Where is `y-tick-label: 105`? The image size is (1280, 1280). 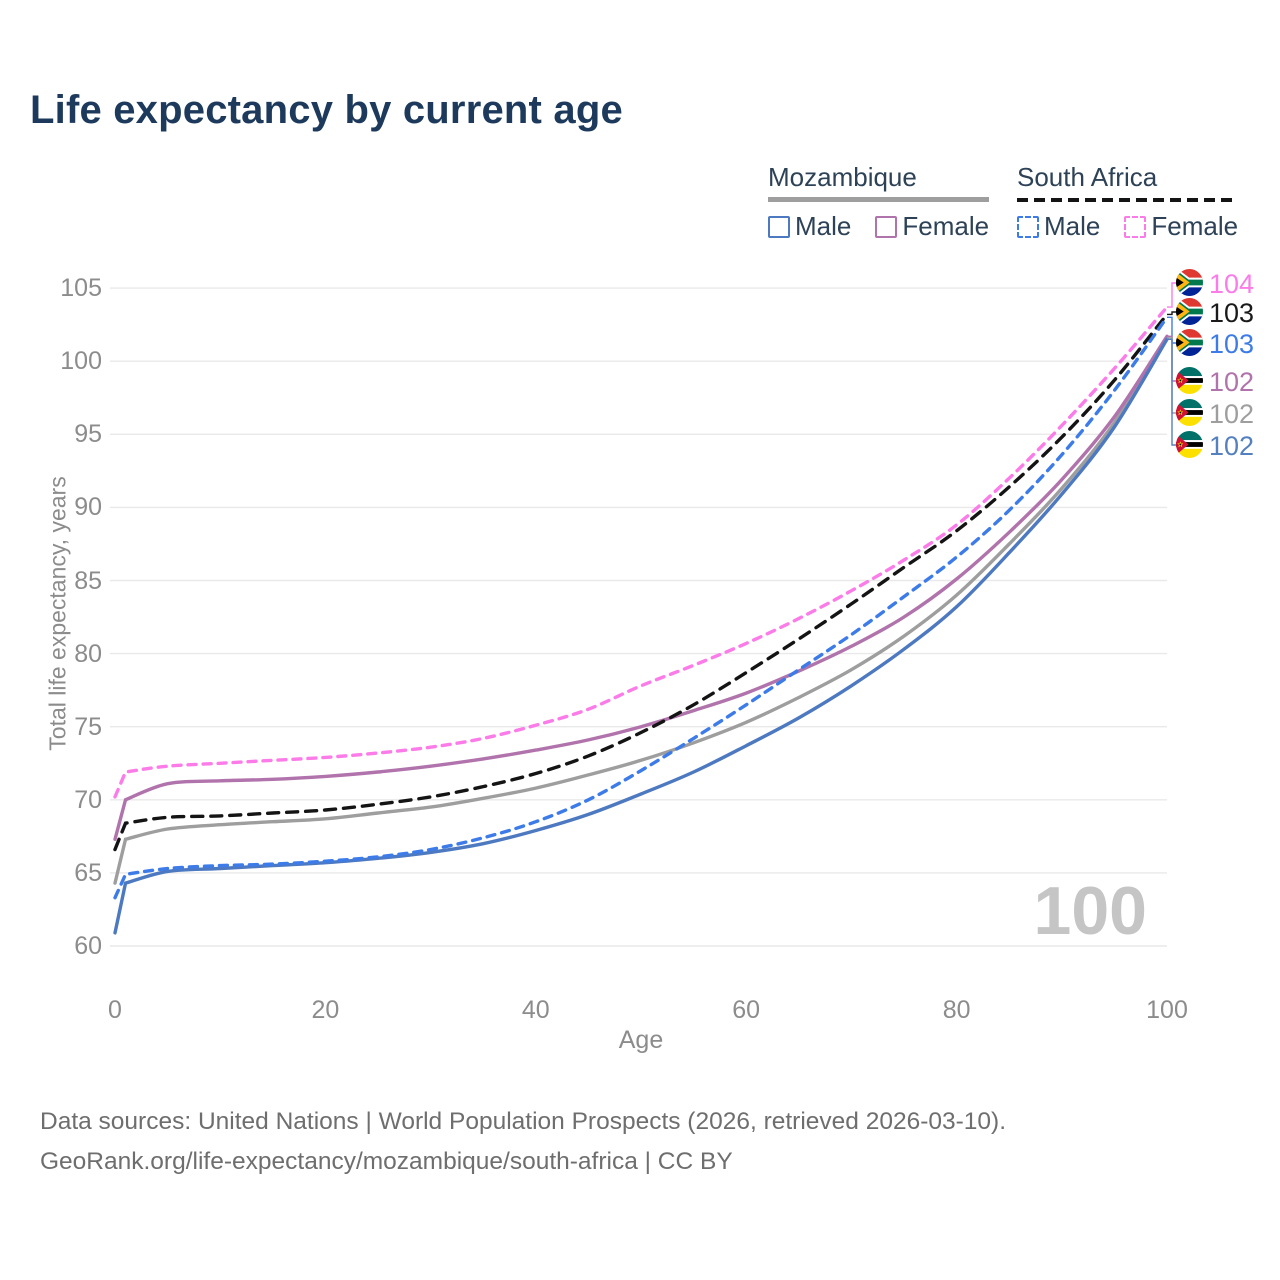
y-tick-label: 105 is located at coordinates (81, 288).